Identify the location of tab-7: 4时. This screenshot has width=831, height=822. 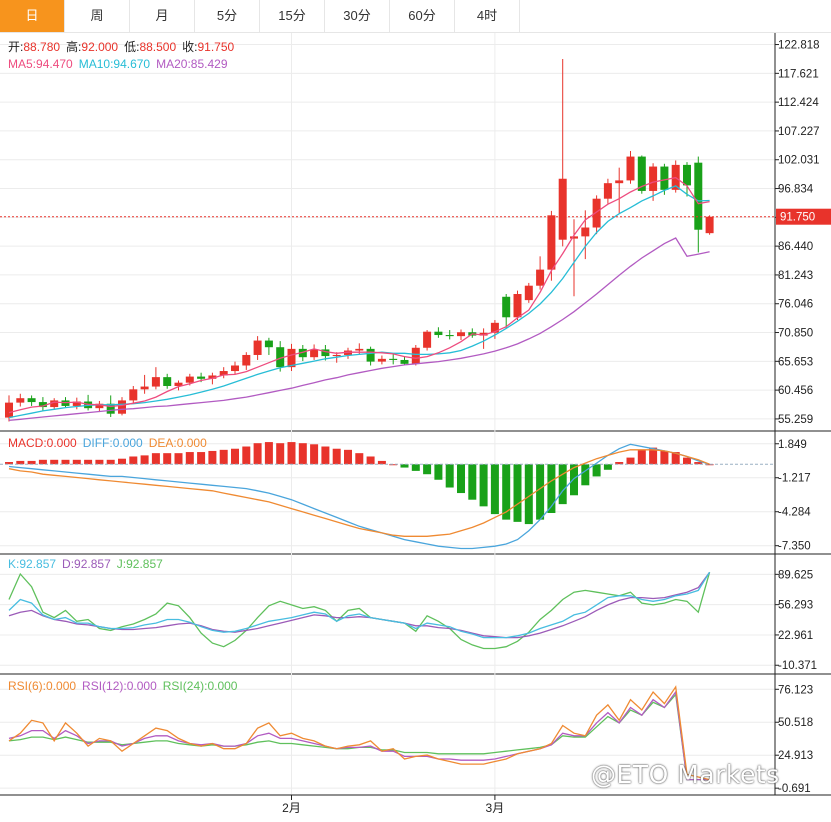
(487, 16).